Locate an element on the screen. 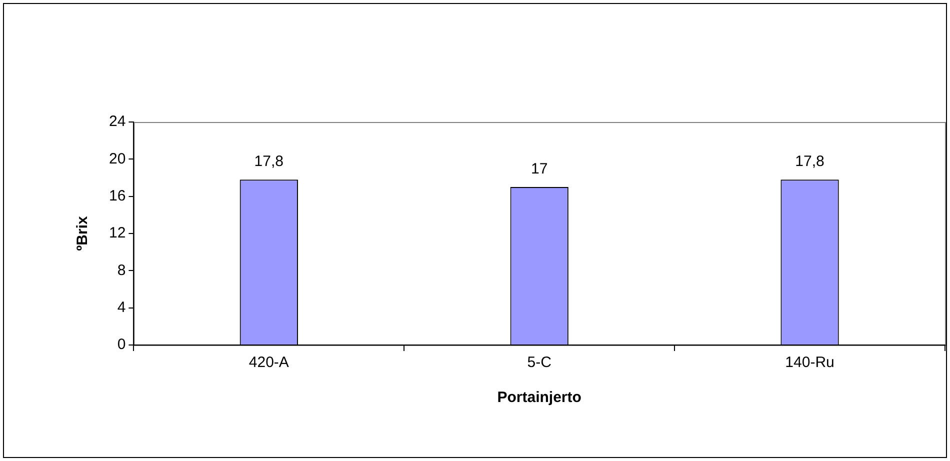 The height and width of the screenshot is (461, 950). y-tick-label: 4 is located at coordinates (121, 307).